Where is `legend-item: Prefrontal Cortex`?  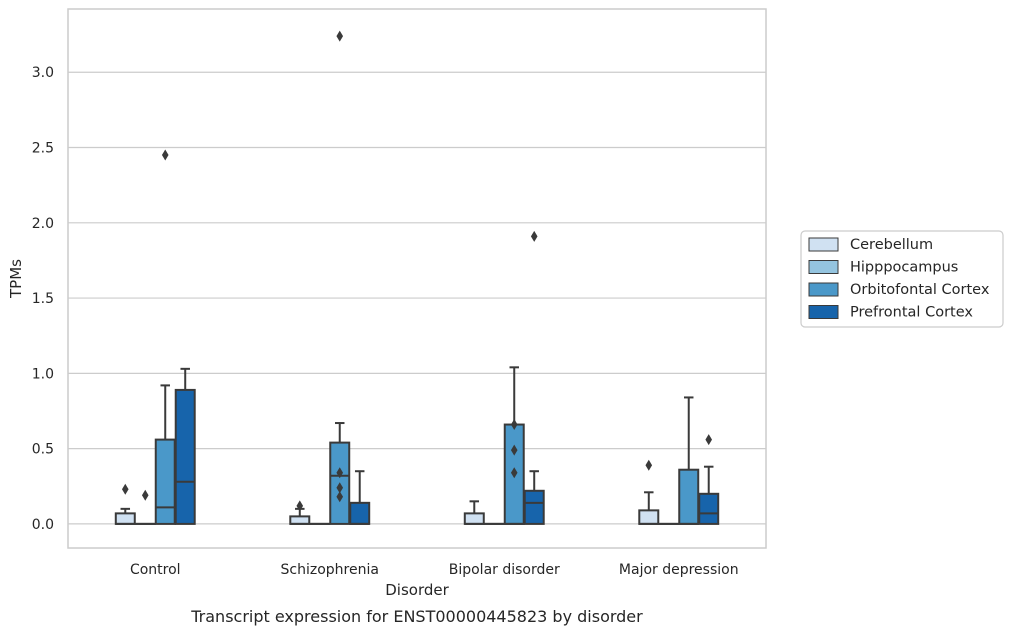 legend-item: Prefrontal Cortex is located at coordinates (890, 313).